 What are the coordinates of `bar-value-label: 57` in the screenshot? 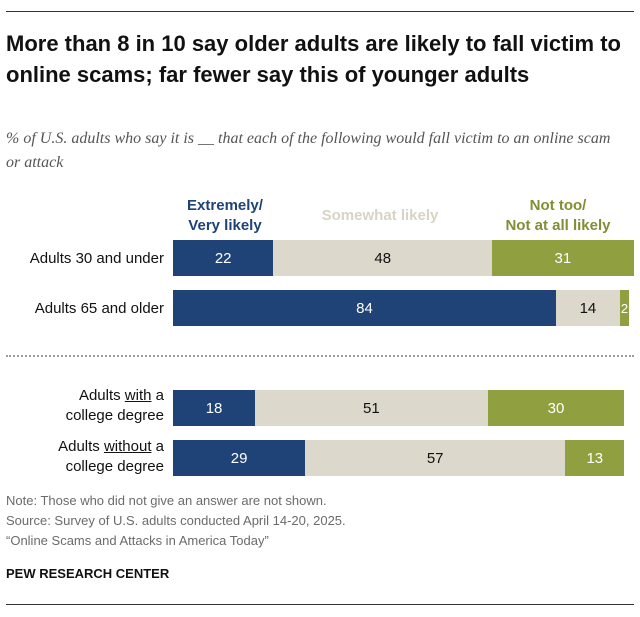 It's located at (435, 458).